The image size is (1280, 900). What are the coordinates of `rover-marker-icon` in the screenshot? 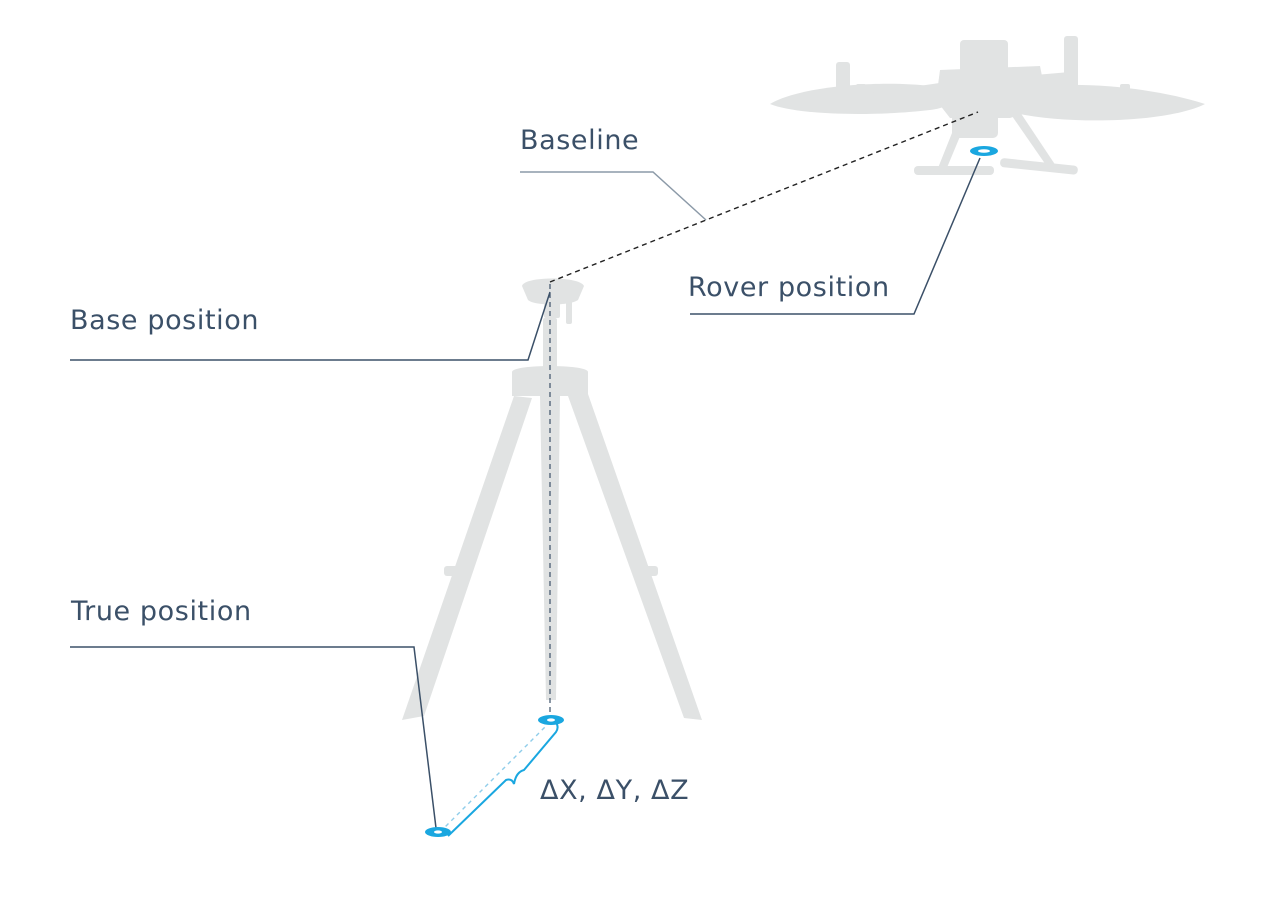 It's located at (984, 151).